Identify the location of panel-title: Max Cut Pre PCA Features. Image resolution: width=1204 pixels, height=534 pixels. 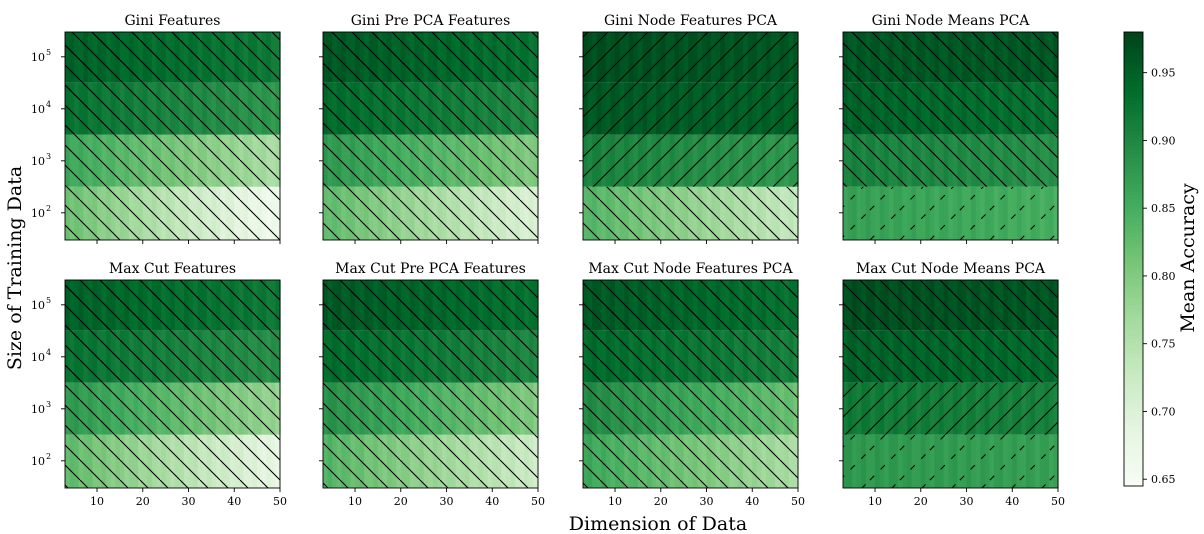
(430, 269).